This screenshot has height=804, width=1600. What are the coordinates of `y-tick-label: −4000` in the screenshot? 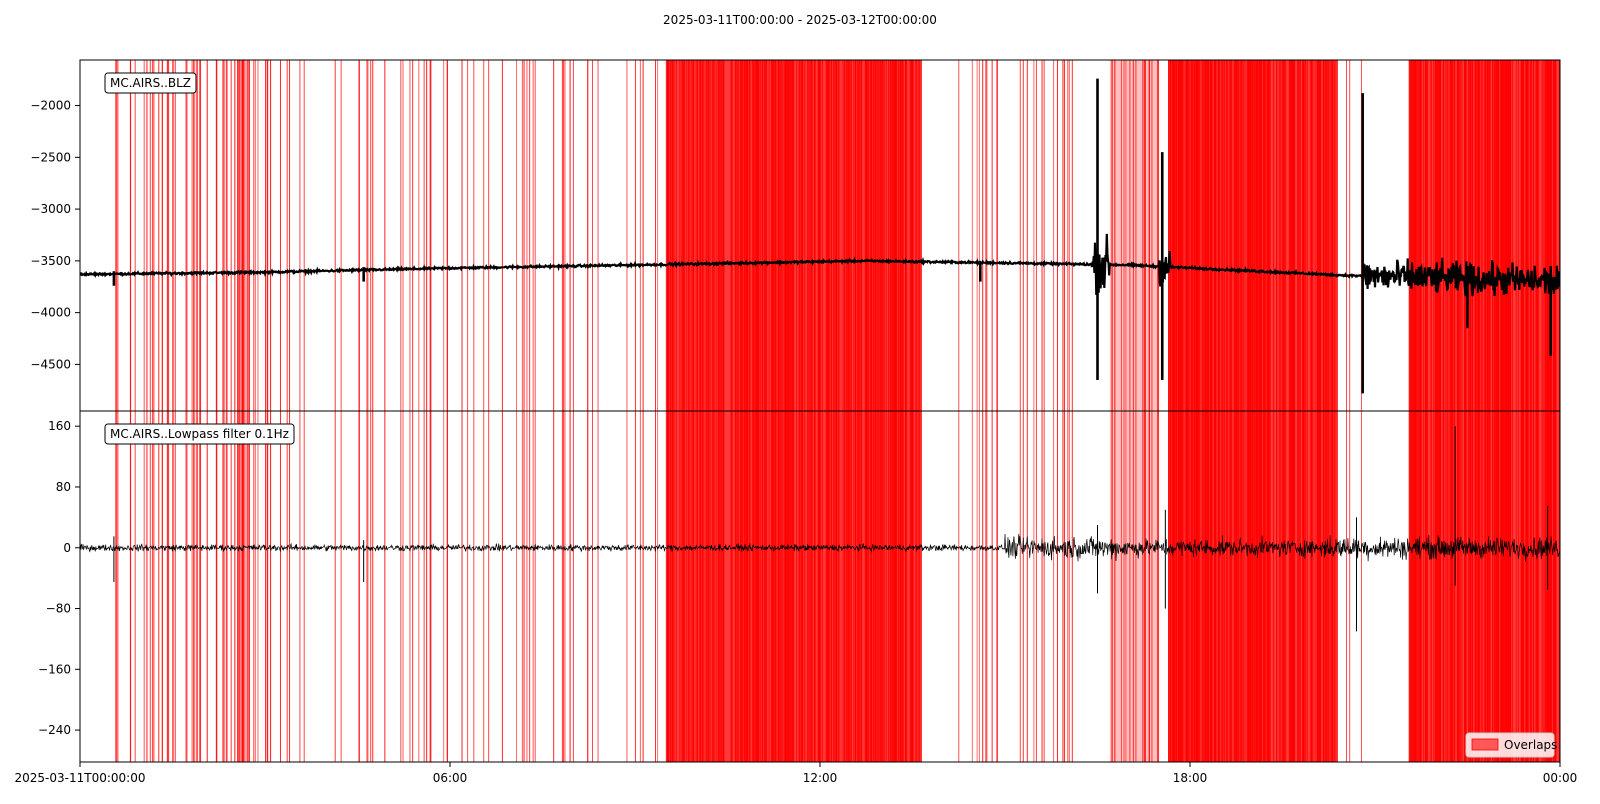 It's located at (50, 313).